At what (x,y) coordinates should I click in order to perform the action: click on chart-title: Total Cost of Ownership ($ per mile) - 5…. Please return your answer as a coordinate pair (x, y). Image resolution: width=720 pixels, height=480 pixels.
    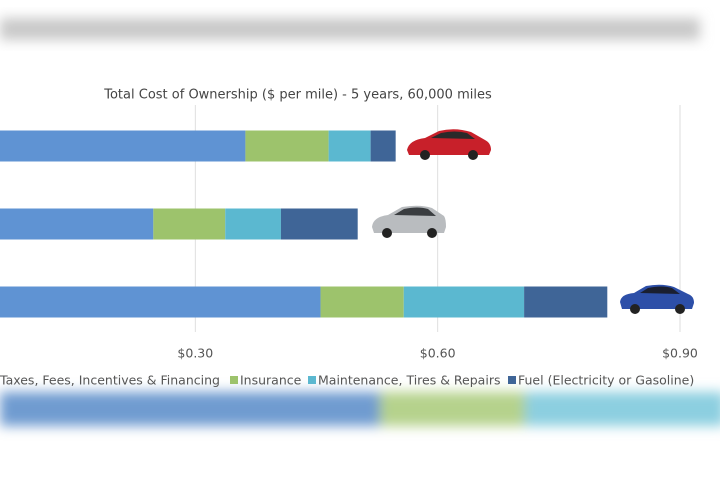
    Looking at the image, I should click on (297, 95).